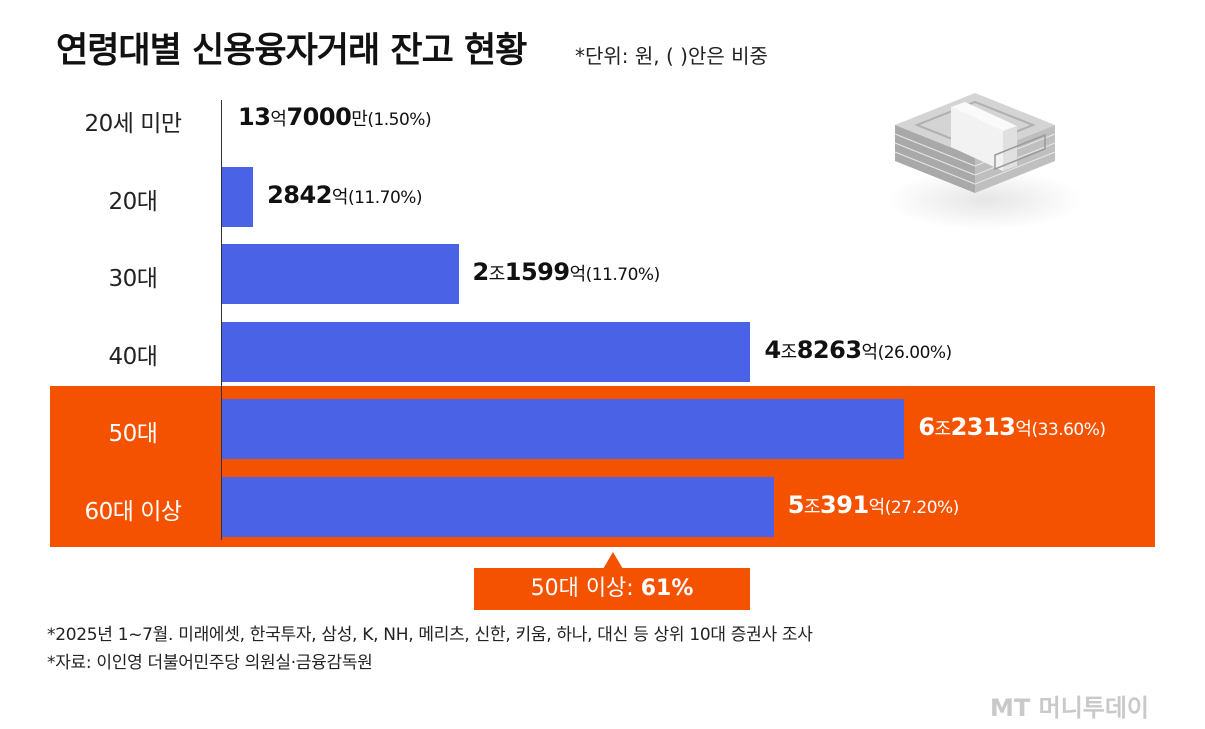 Image resolution: width=1205 pixels, height=729 pixels. I want to click on footnote-source: *자료: 이인영 더불어민주당 의원실·금융감독원, so click(210, 663).